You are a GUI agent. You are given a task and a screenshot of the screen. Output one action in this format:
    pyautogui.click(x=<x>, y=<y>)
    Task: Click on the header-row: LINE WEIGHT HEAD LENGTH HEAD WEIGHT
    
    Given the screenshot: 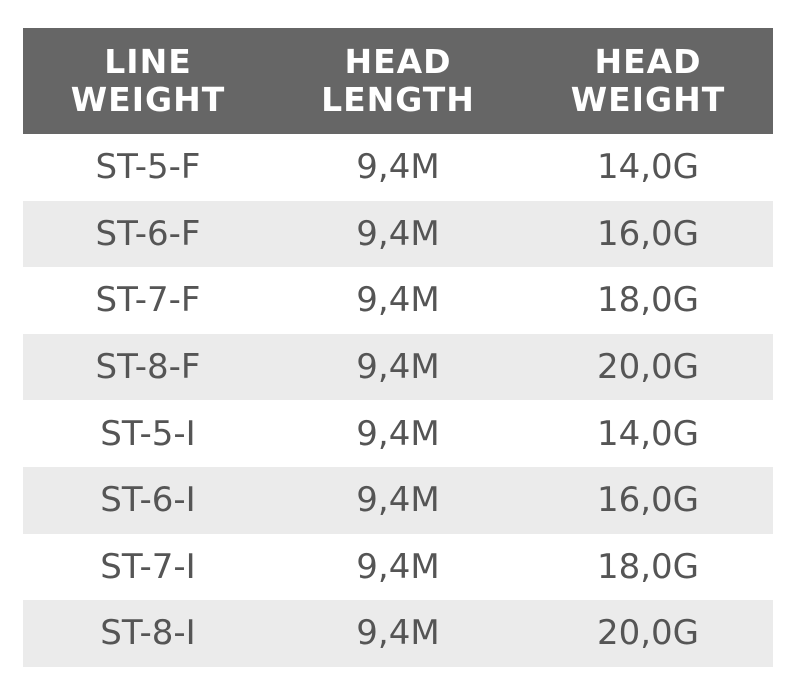 What is the action you would take?
    pyautogui.click(x=398, y=81)
    